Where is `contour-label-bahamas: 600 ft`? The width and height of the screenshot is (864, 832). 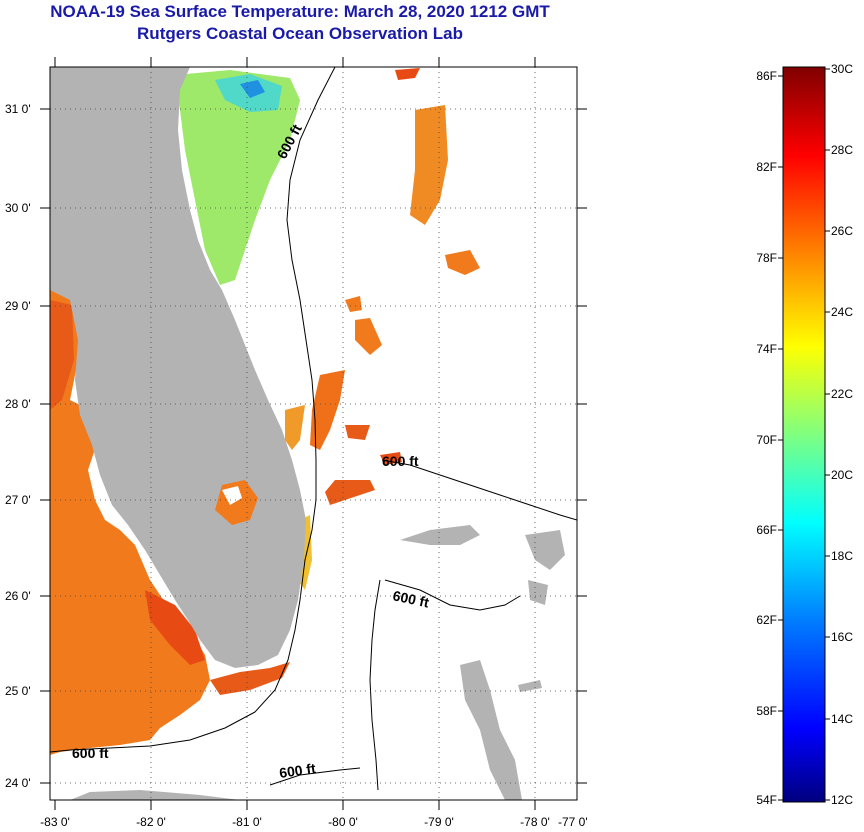
contour-label-bahamas: 600 ft is located at coordinates (400, 461).